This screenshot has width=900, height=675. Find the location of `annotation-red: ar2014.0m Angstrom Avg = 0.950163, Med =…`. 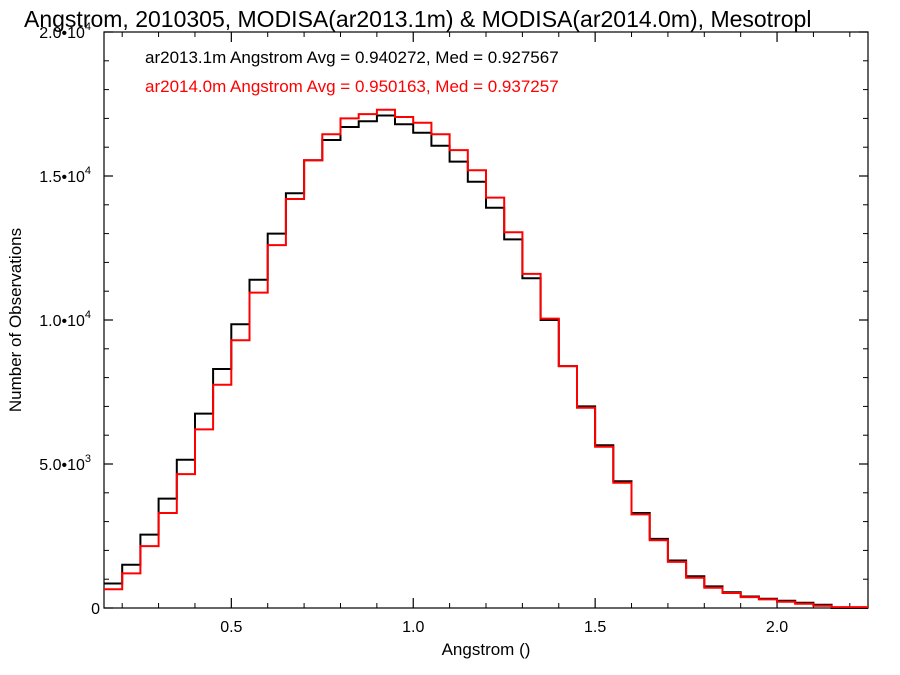

annotation-red: ar2014.0m Angstrom Avg = 0.950163, Med =… is located at coordinates (352, 86).